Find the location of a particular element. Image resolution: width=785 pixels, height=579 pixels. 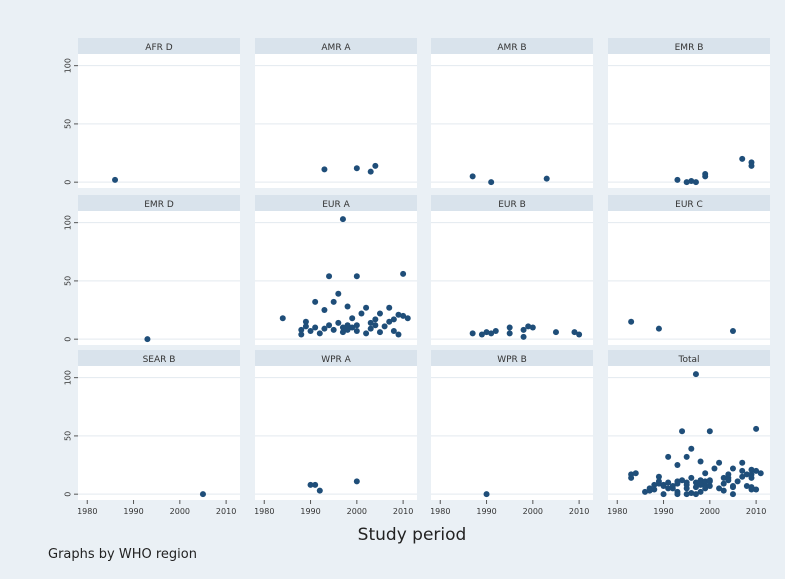

panel-title: EUR A is located at coordinates (336, 205).